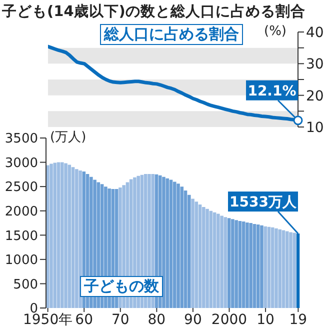 The width and height of the screenshot is (331, 334). I want to click on y-tick-label: 2000, so click(21, 212).